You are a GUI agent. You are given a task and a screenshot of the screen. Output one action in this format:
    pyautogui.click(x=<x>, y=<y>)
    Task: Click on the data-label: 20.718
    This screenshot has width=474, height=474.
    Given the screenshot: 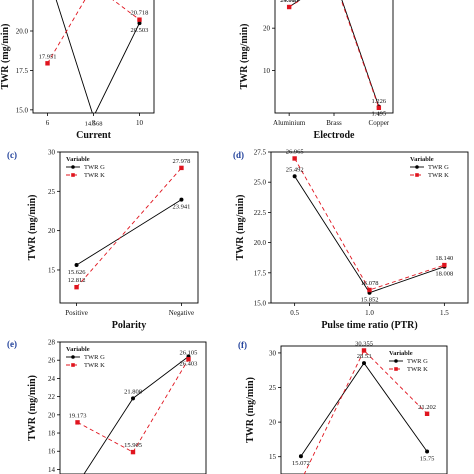 What is the action you would take?
    pyautogui.click(x=140, y=13)
    